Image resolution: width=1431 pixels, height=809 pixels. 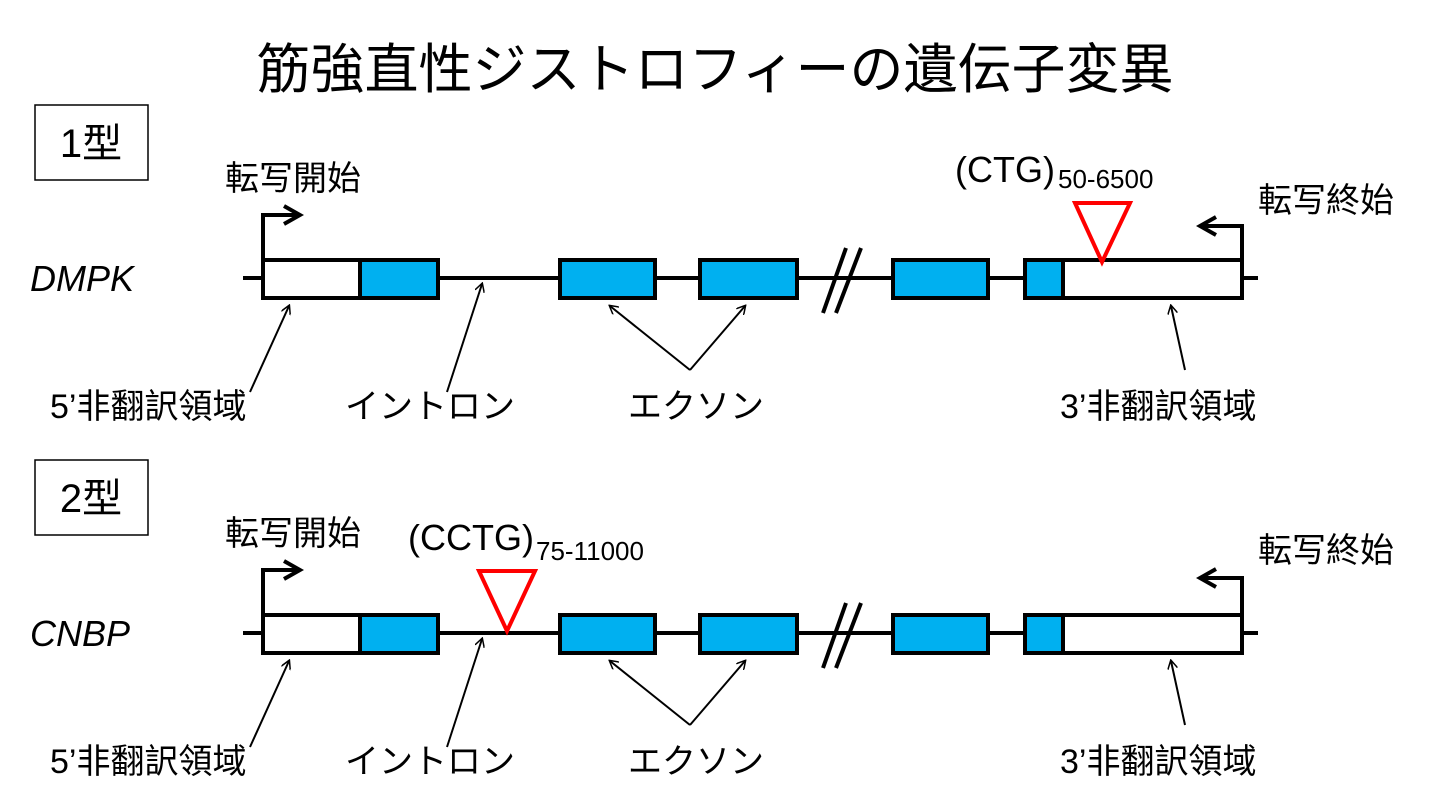 What do you see at coordinates (715, 70) in the screenshot?
I see `page-title: 筋強直性ジストロフィーの遺伝子変異` at bounding box center [715, 70].